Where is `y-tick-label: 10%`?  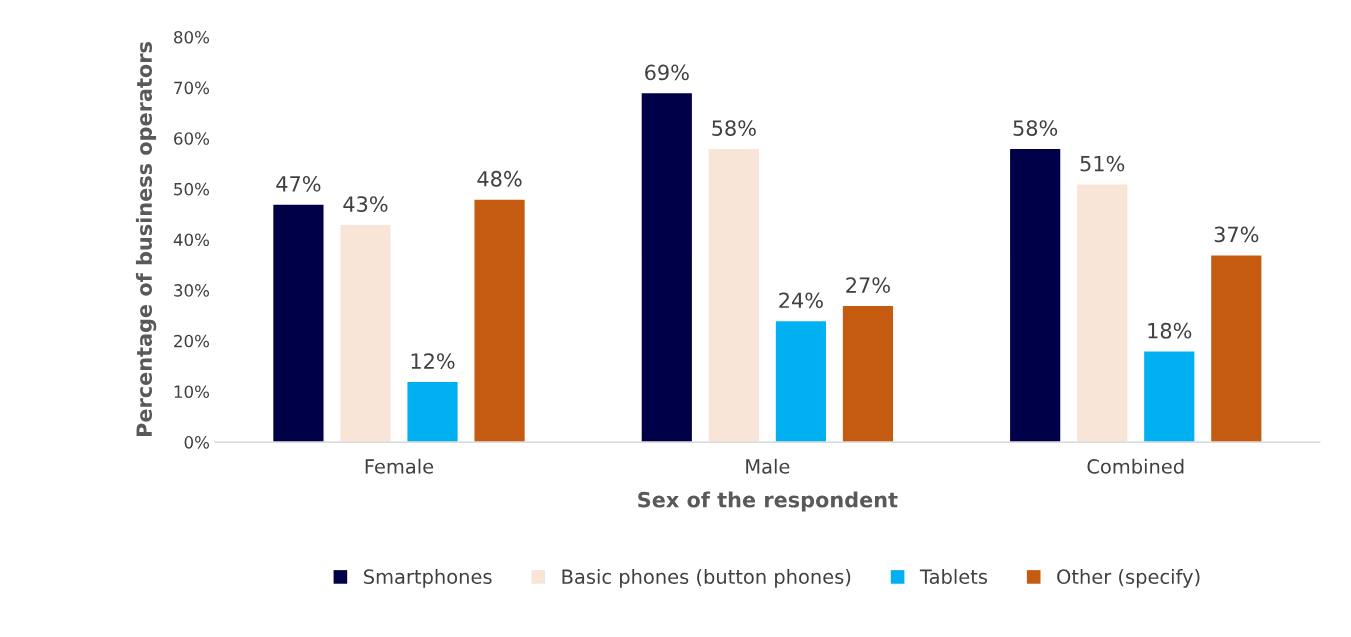 y-tick-label: 10% is located at coordinates (192, 392).